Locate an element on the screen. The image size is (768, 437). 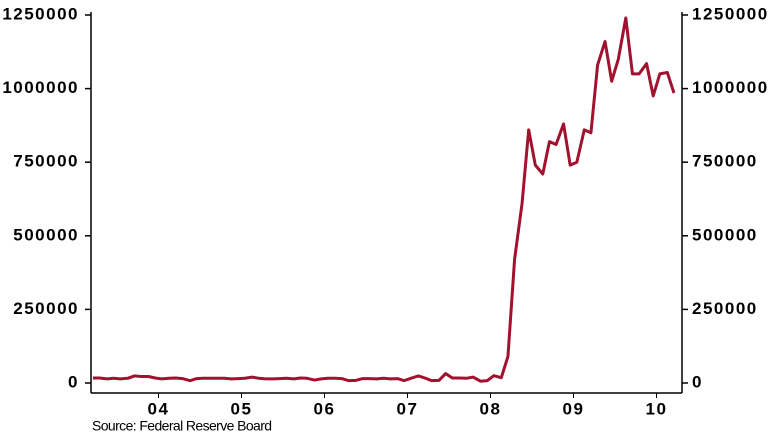
y-tick-label: 0 is located at coordinates (73, 381).